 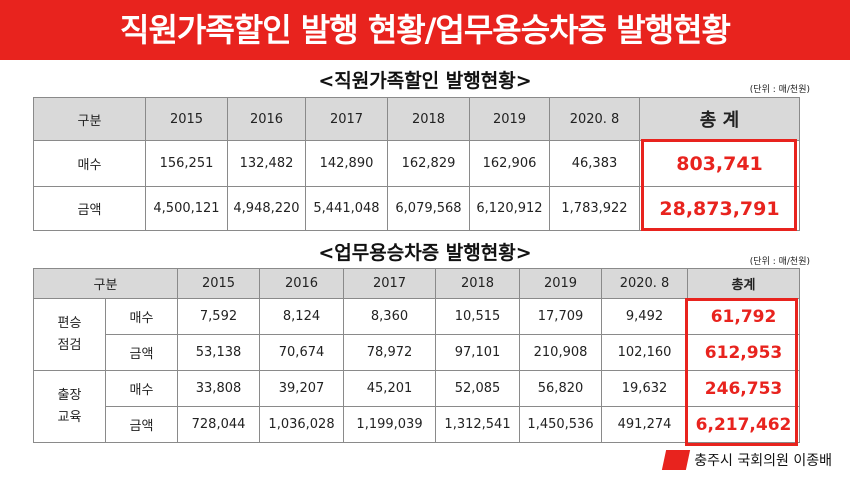 I want to click on table2-total: 61,792, so click(x=744, y=316).